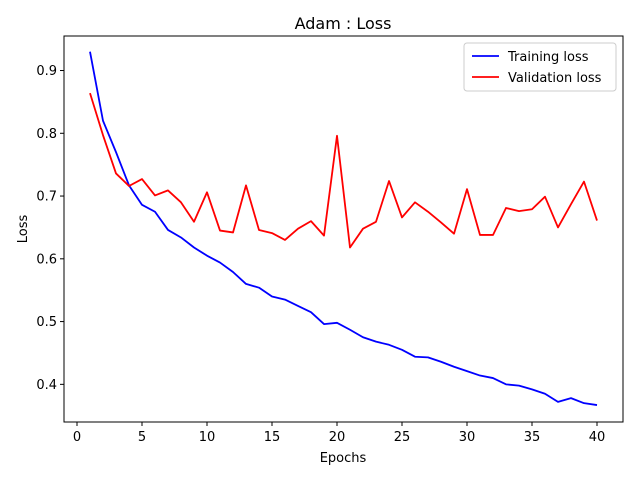 Image resolution: width=640 pixels, height=480 pixels. Describe the element at coordinates (402, 437) in the screenshot. I see `x-tick-label: 25` at that location.